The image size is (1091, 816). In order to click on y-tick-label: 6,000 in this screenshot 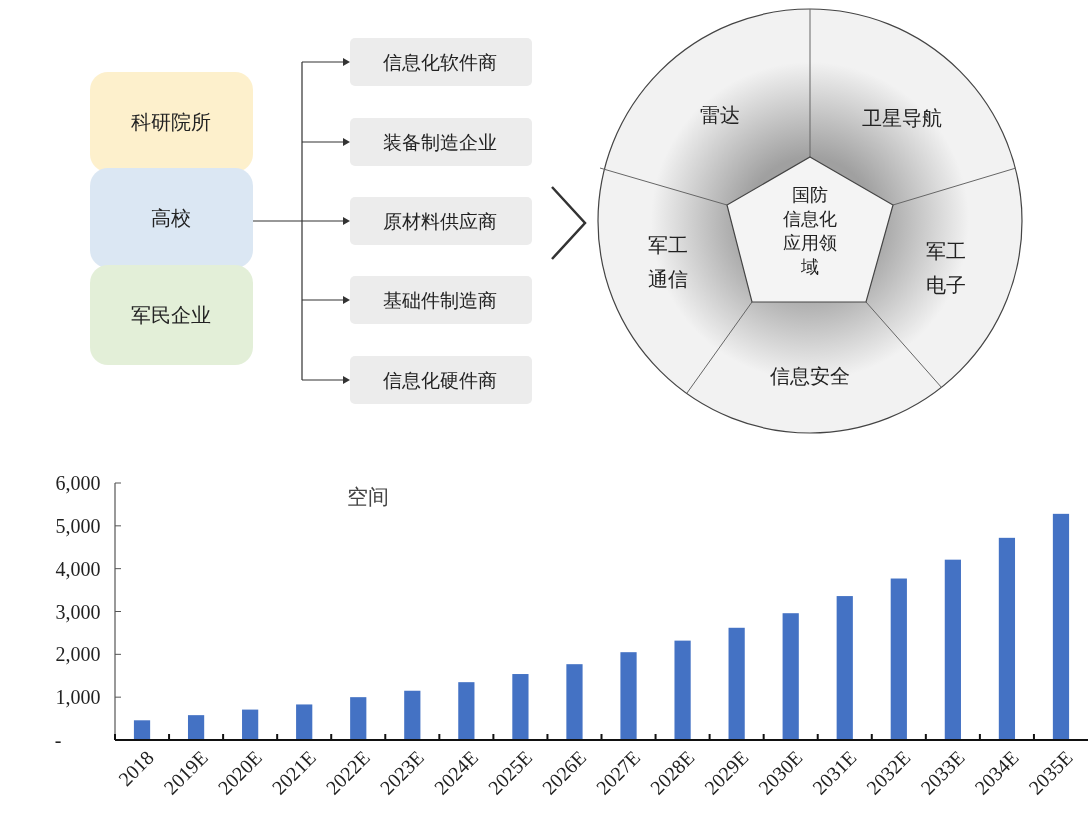, I will do `click(78, 483)`.